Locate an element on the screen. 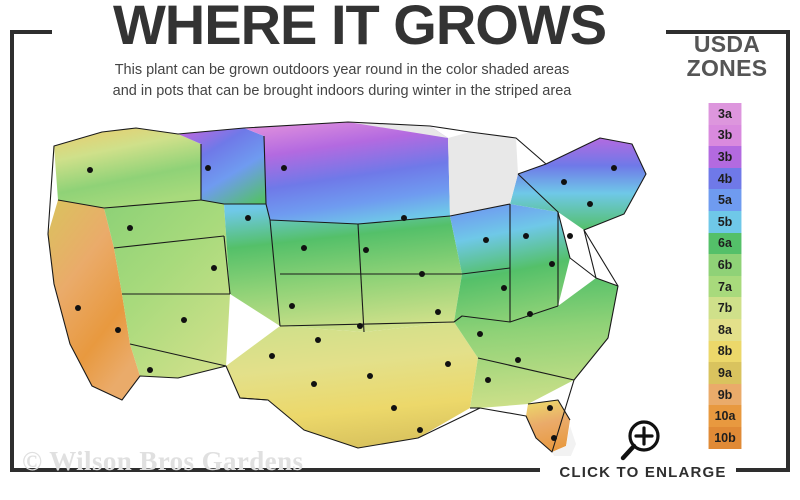 The height and width of the screenshot is (500, 800). region-california is located at coordinates (94, 300).